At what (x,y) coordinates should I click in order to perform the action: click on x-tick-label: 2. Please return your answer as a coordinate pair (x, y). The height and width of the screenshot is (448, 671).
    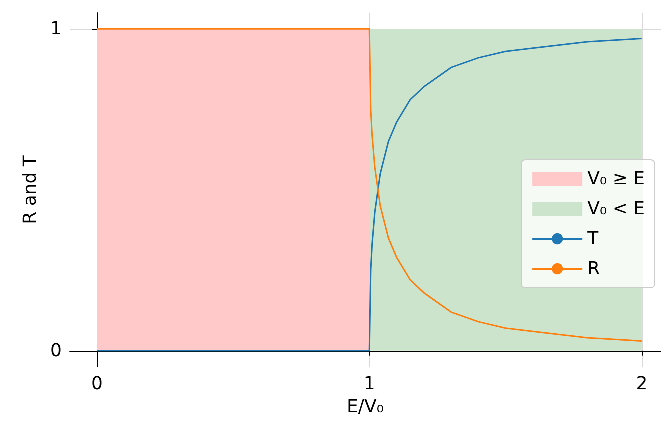
    Looking at the image, I should click on (642, 384).